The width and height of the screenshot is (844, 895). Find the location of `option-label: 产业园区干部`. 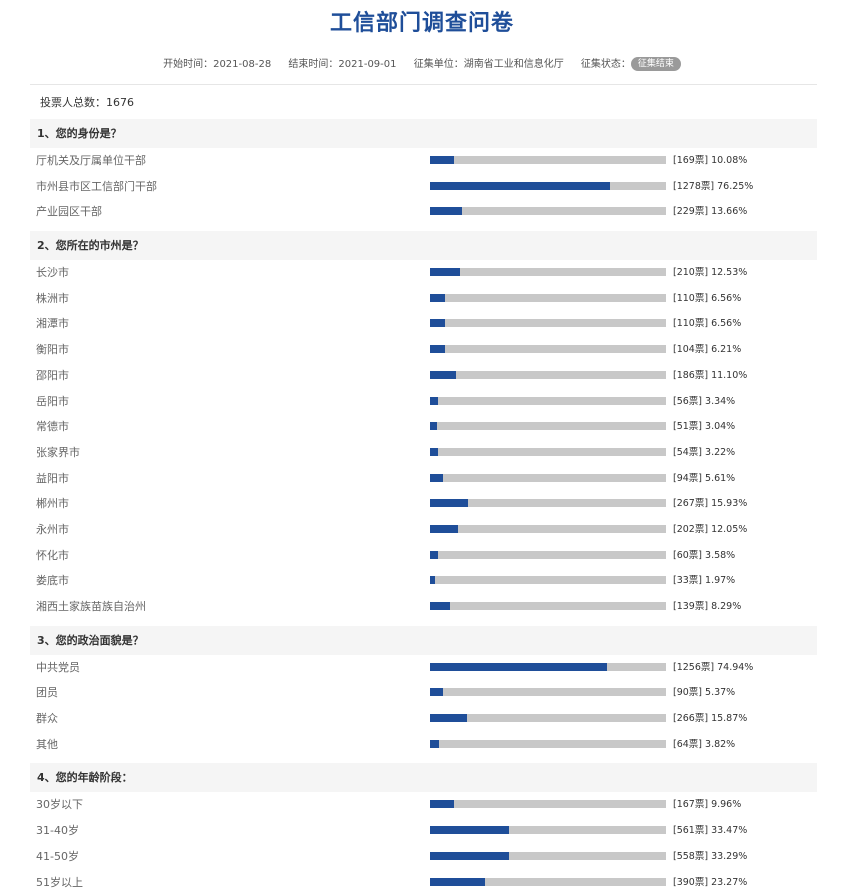

option-label: 产业园区干部 is located at coordinates (69, 212).